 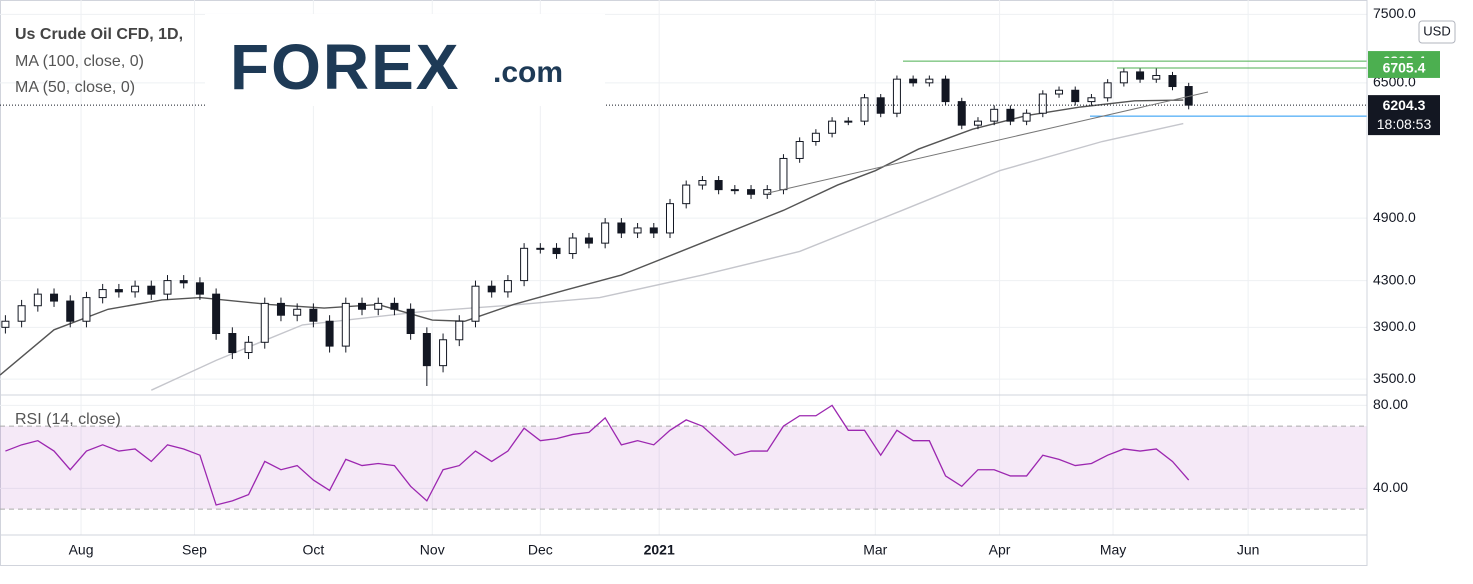 I want to click on x-tick-label: Sep, so click(x=194, y=550).